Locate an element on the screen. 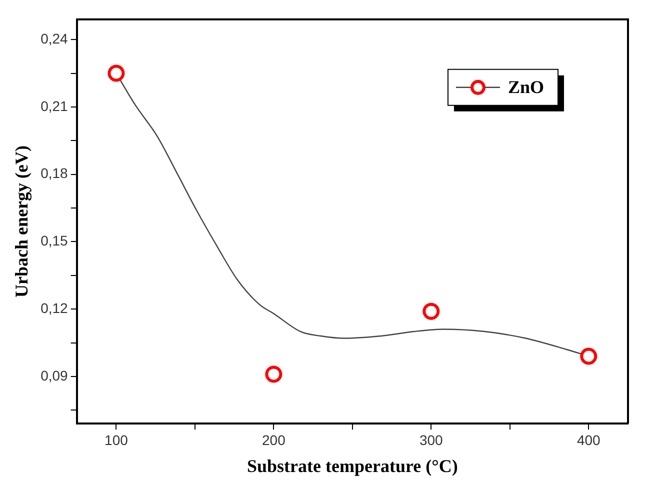 Image resolution: width=646 pixels, height=490 pixels. y-tick-label: 0,09 is located at coordinates (54, 375).